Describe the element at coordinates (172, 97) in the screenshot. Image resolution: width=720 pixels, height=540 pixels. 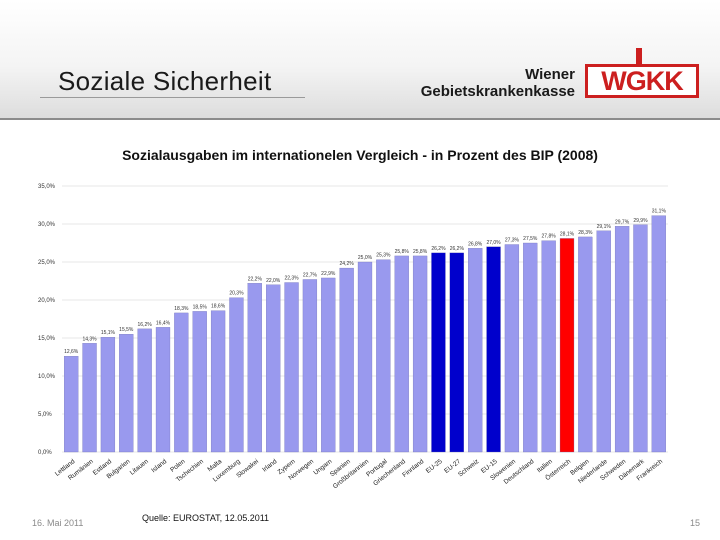
I see `title-underline` at that location.